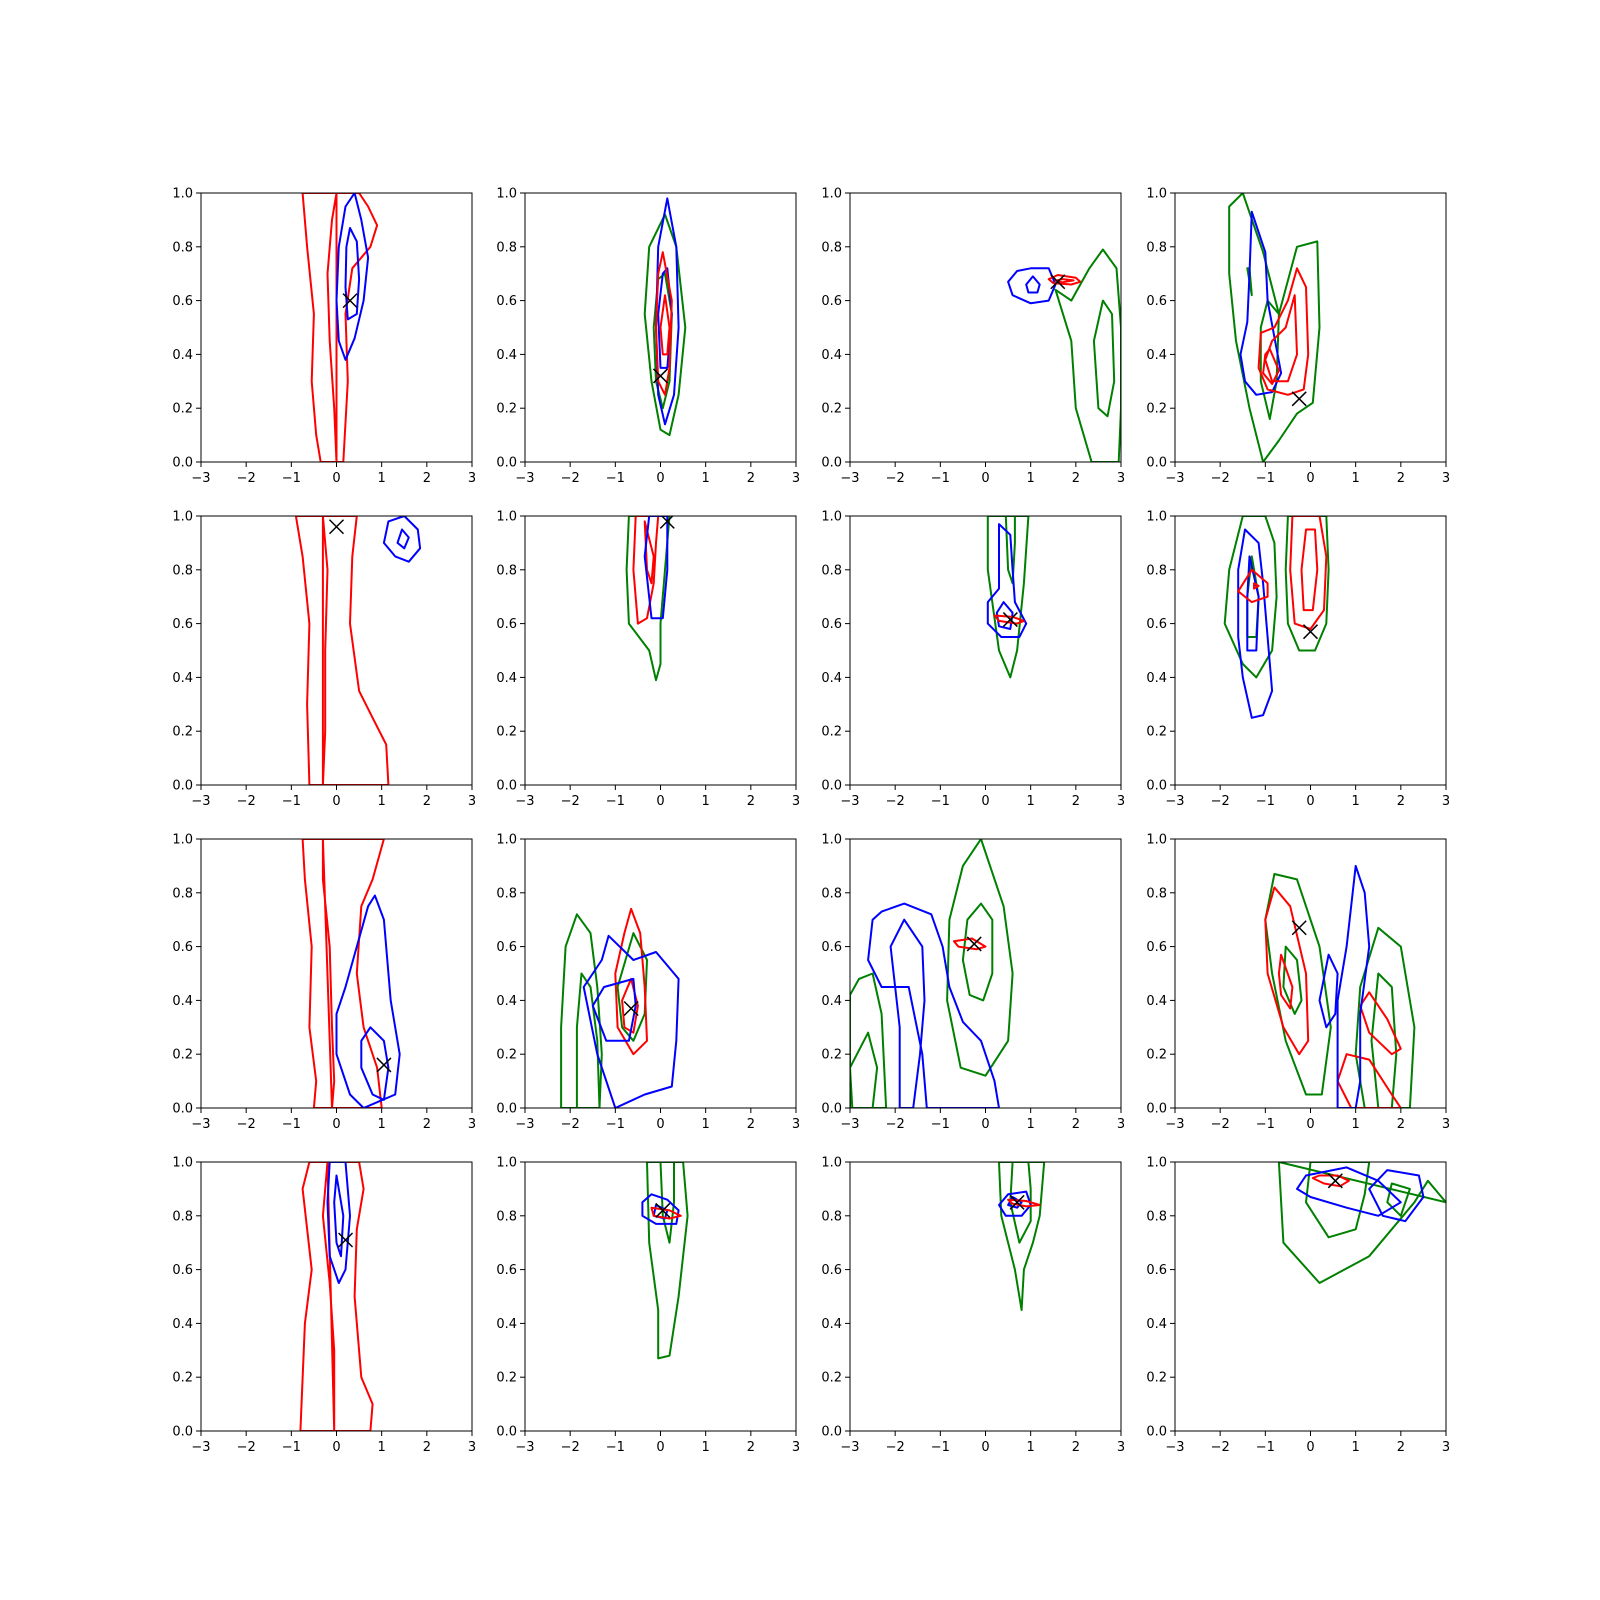 The height and width of the screenshot is (1600, 1600). I want to click on subplot-14: −3 −2 −1 0 1 2 3 0.0 0.2 0.4 0.6 0.8 1.0, so click(648, 1306).